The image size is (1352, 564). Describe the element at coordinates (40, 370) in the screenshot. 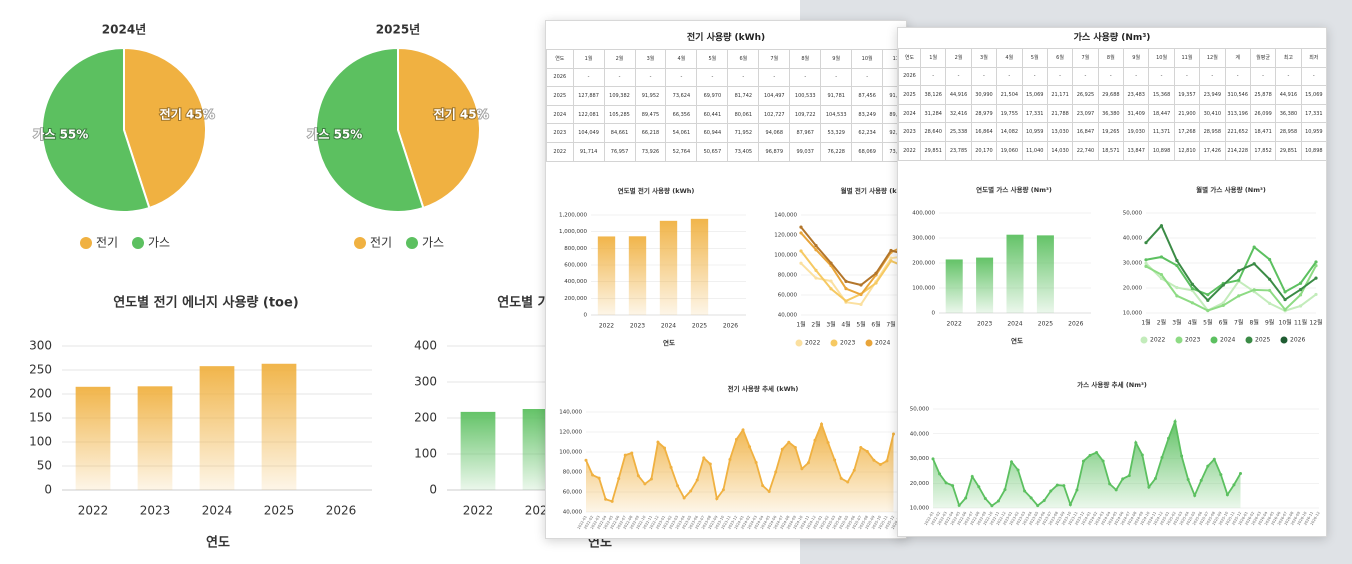

I see `y-tick-label: 250` at that location.